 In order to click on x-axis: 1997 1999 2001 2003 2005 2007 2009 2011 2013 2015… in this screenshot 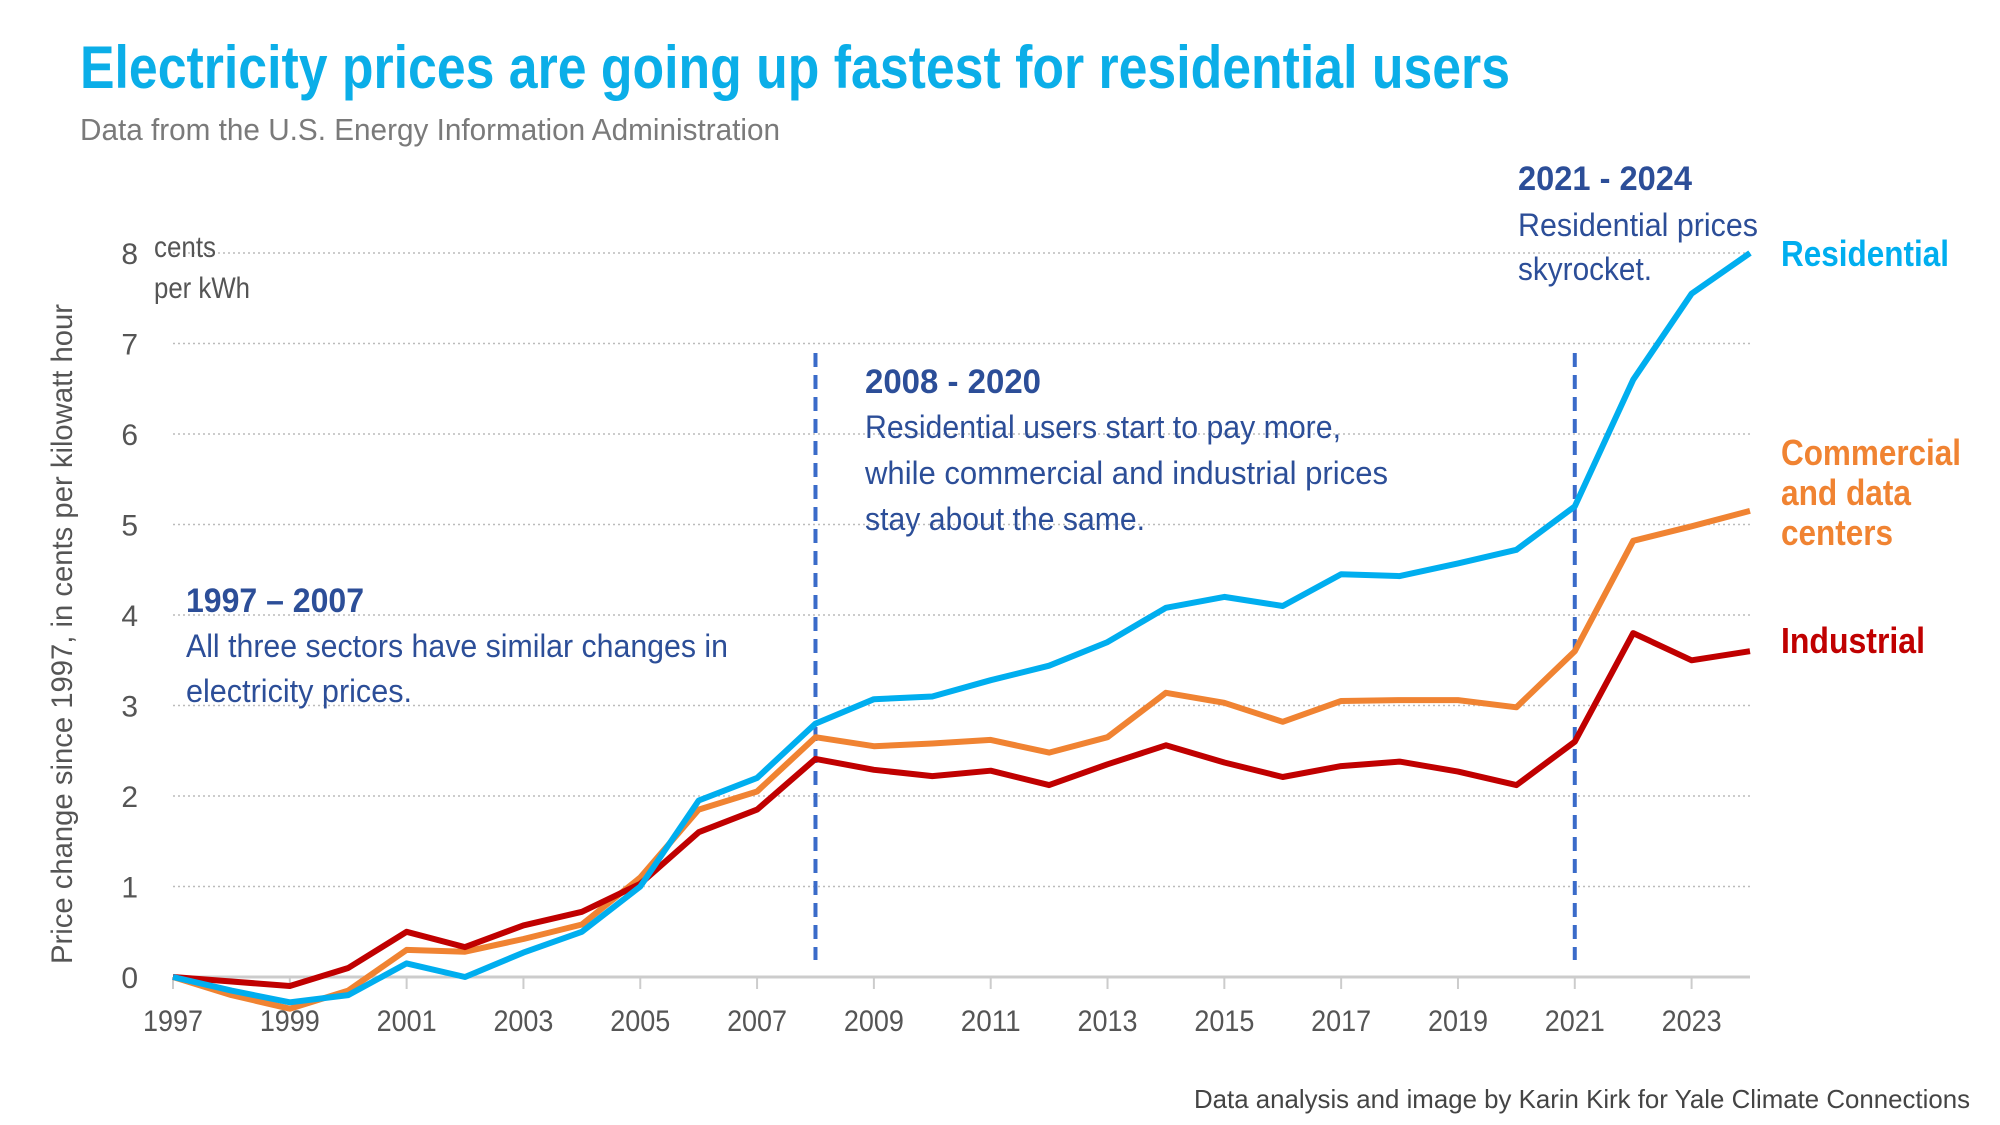, I will do `click(946, 1006)`.